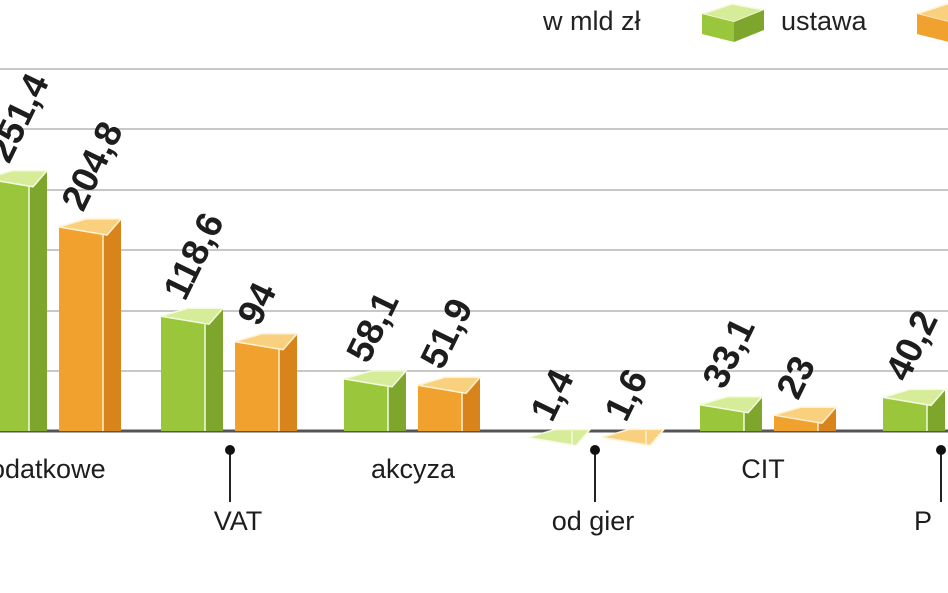  I want to click on value-label-0-4: 33,1, so click(728, 353).